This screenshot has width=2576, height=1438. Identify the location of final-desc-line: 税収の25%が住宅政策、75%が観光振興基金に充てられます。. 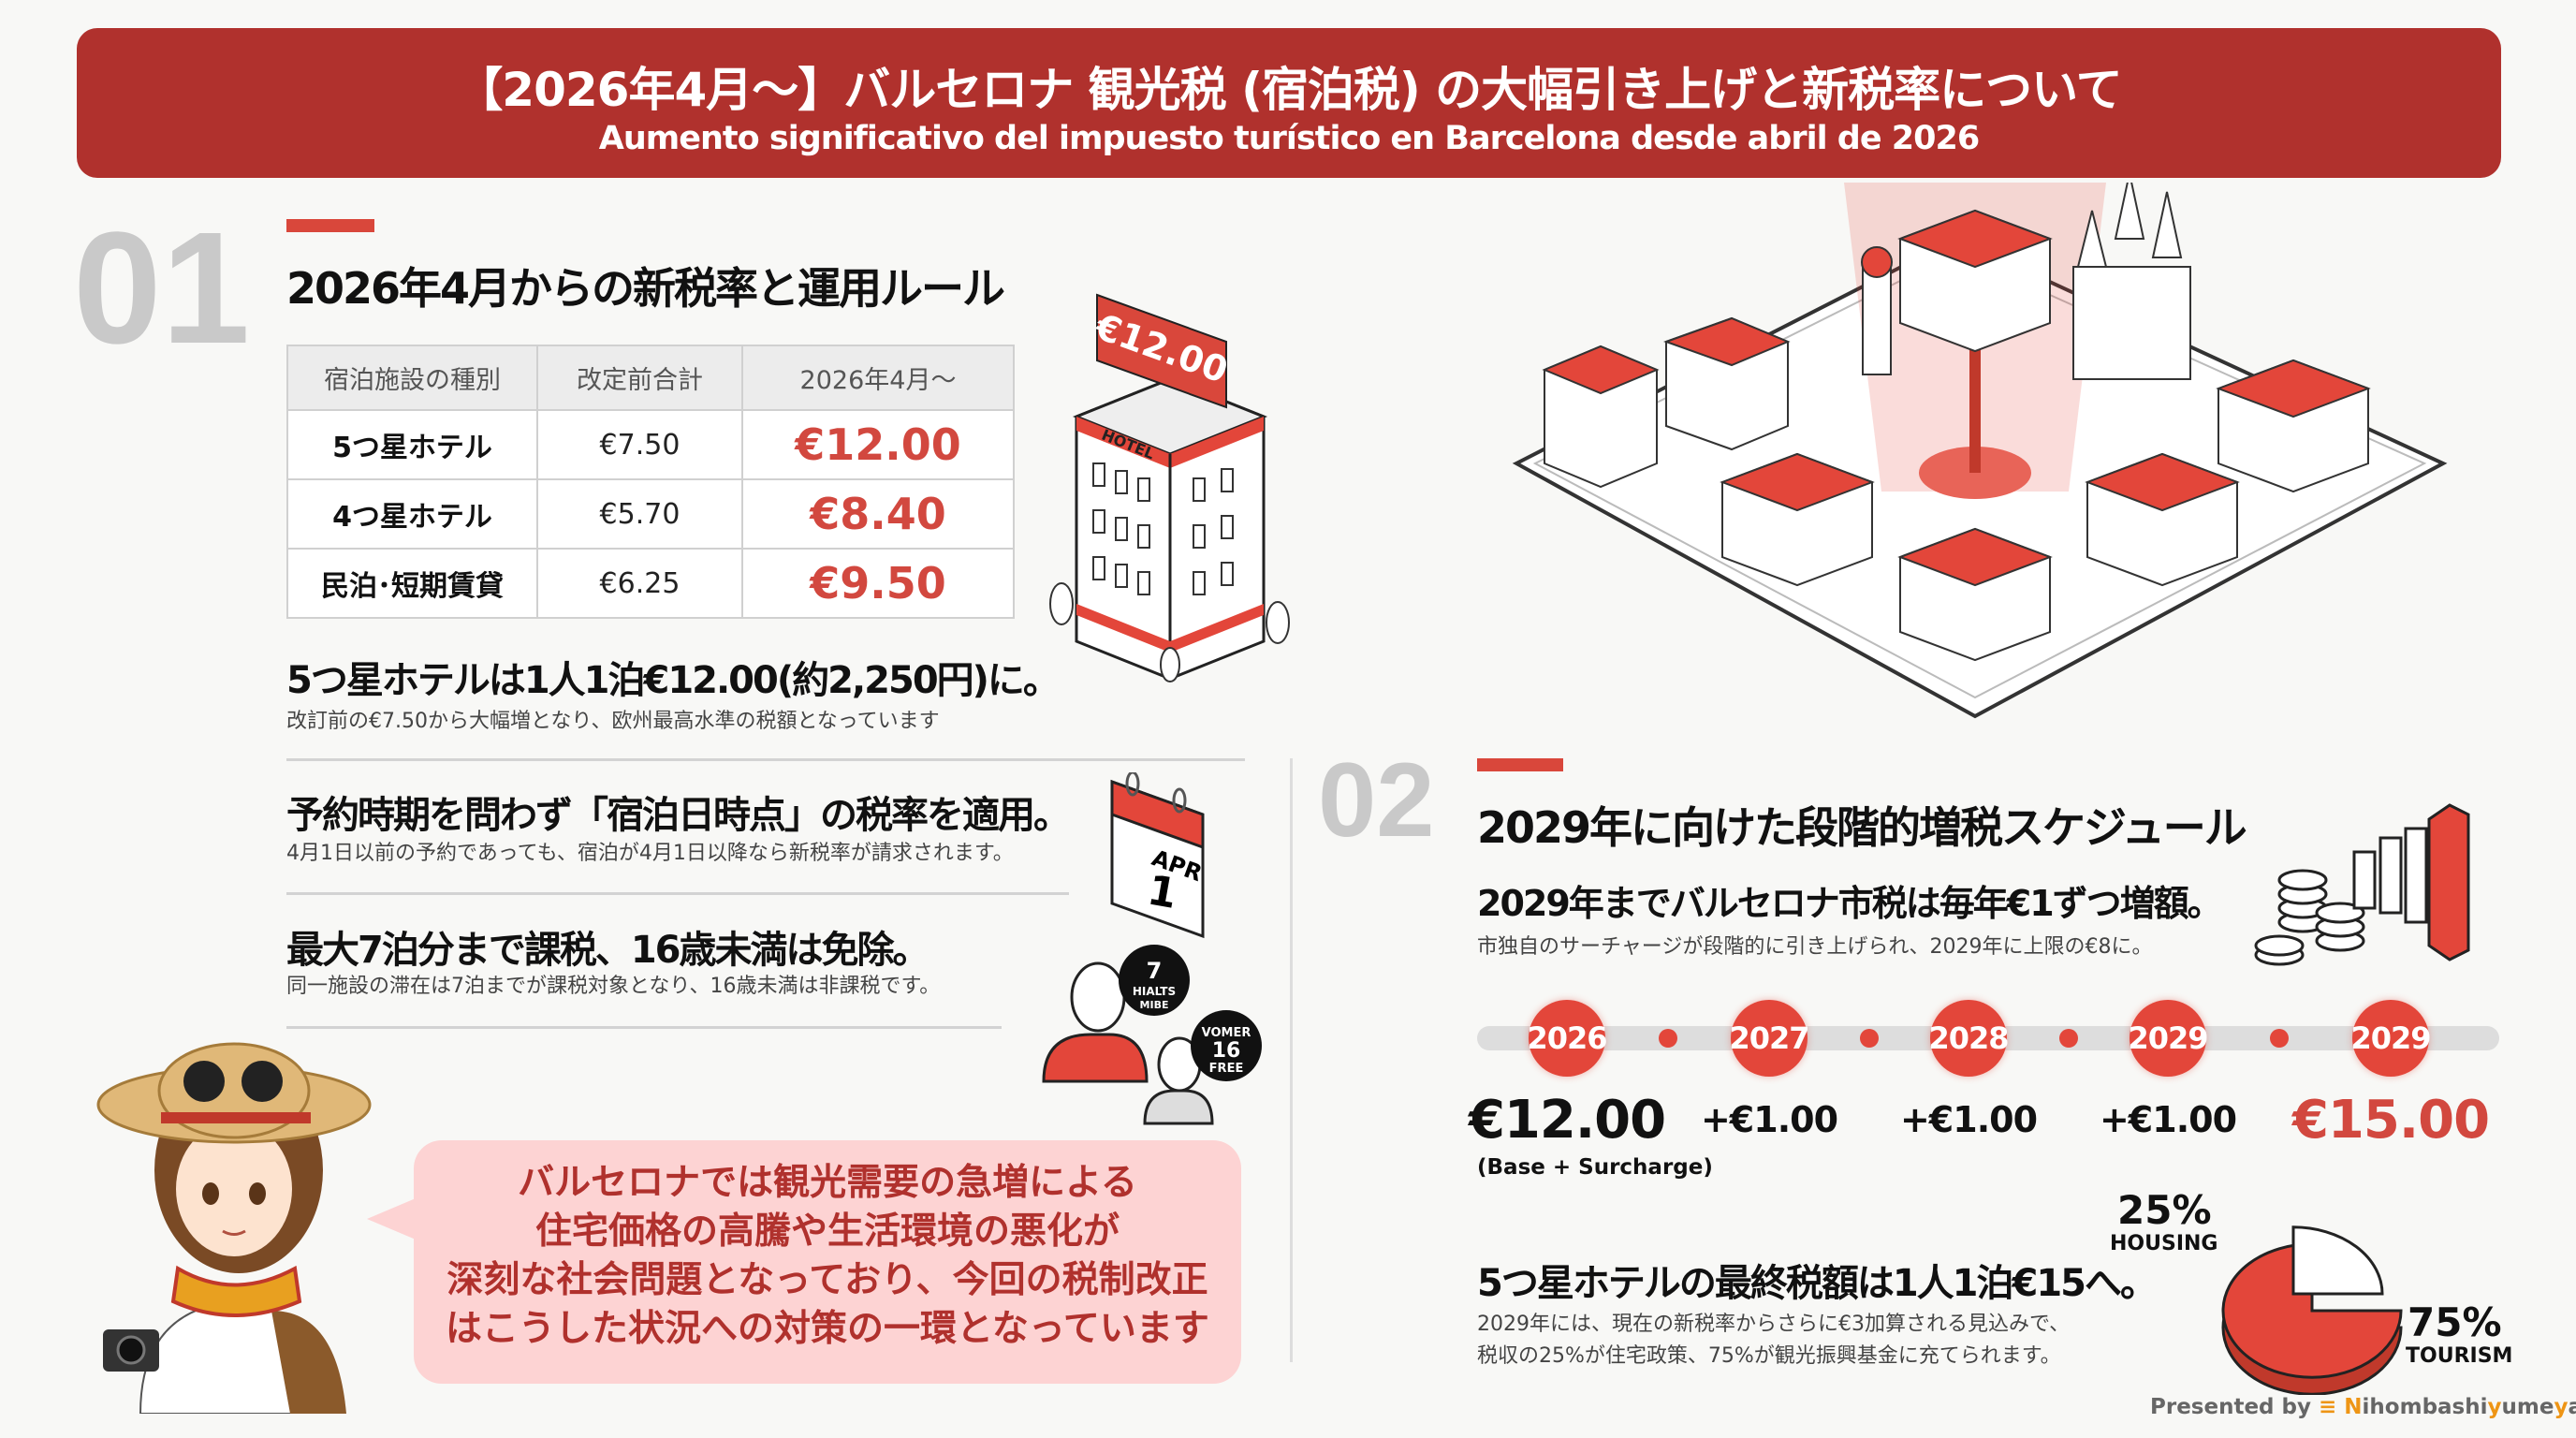
(1769, 1356).